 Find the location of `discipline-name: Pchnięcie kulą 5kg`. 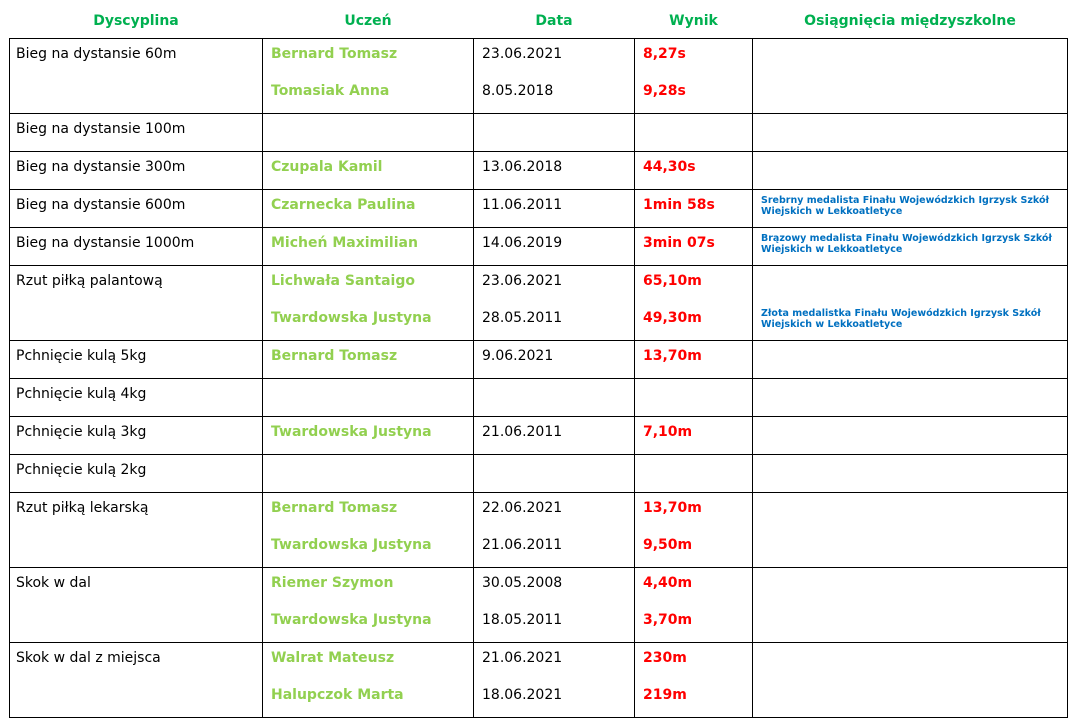

discipline-name: Pchnięcie kulą 5kg is located at coordinates (81, 355).